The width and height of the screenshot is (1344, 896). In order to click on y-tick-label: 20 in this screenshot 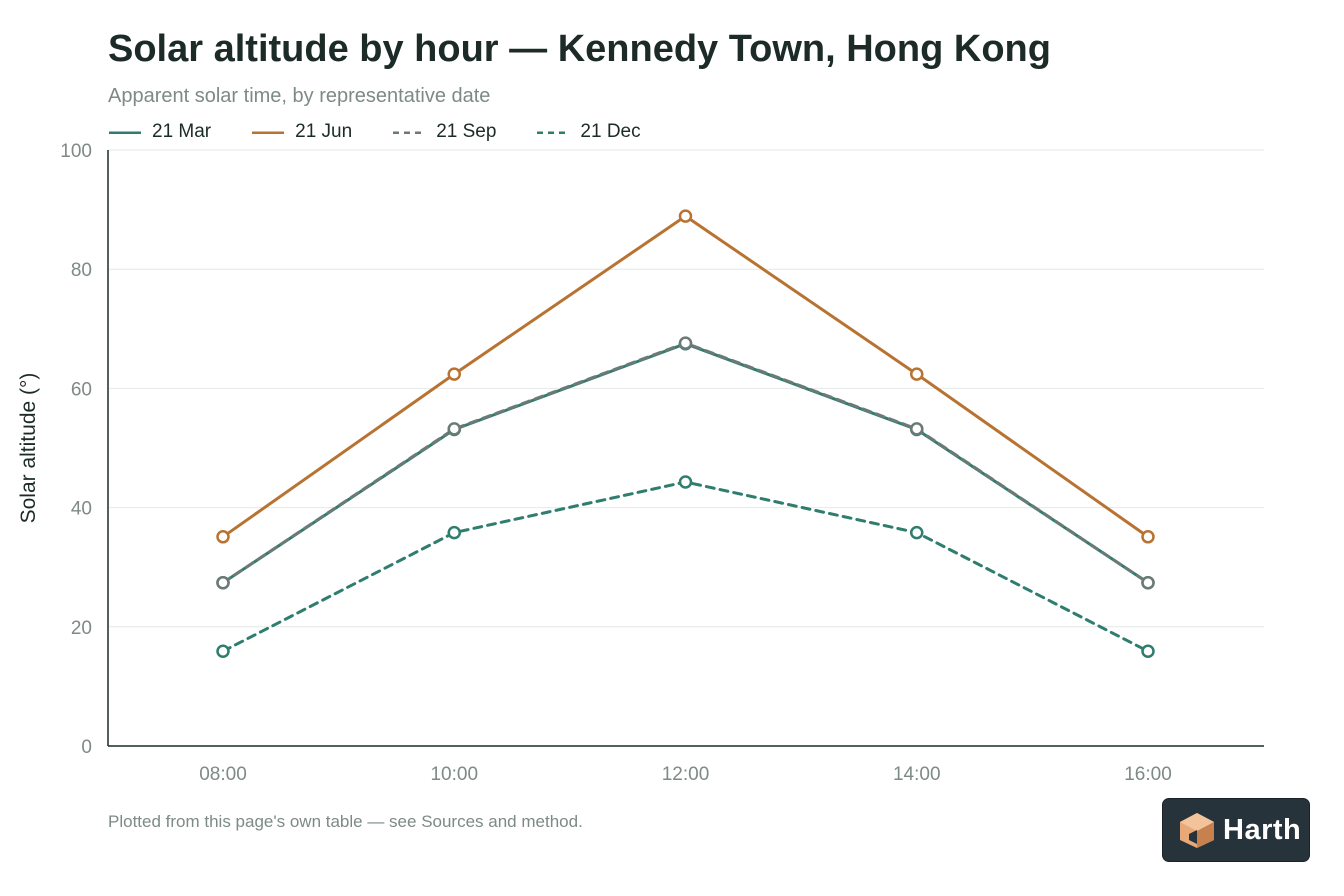, I will do `click(81, 628)`.